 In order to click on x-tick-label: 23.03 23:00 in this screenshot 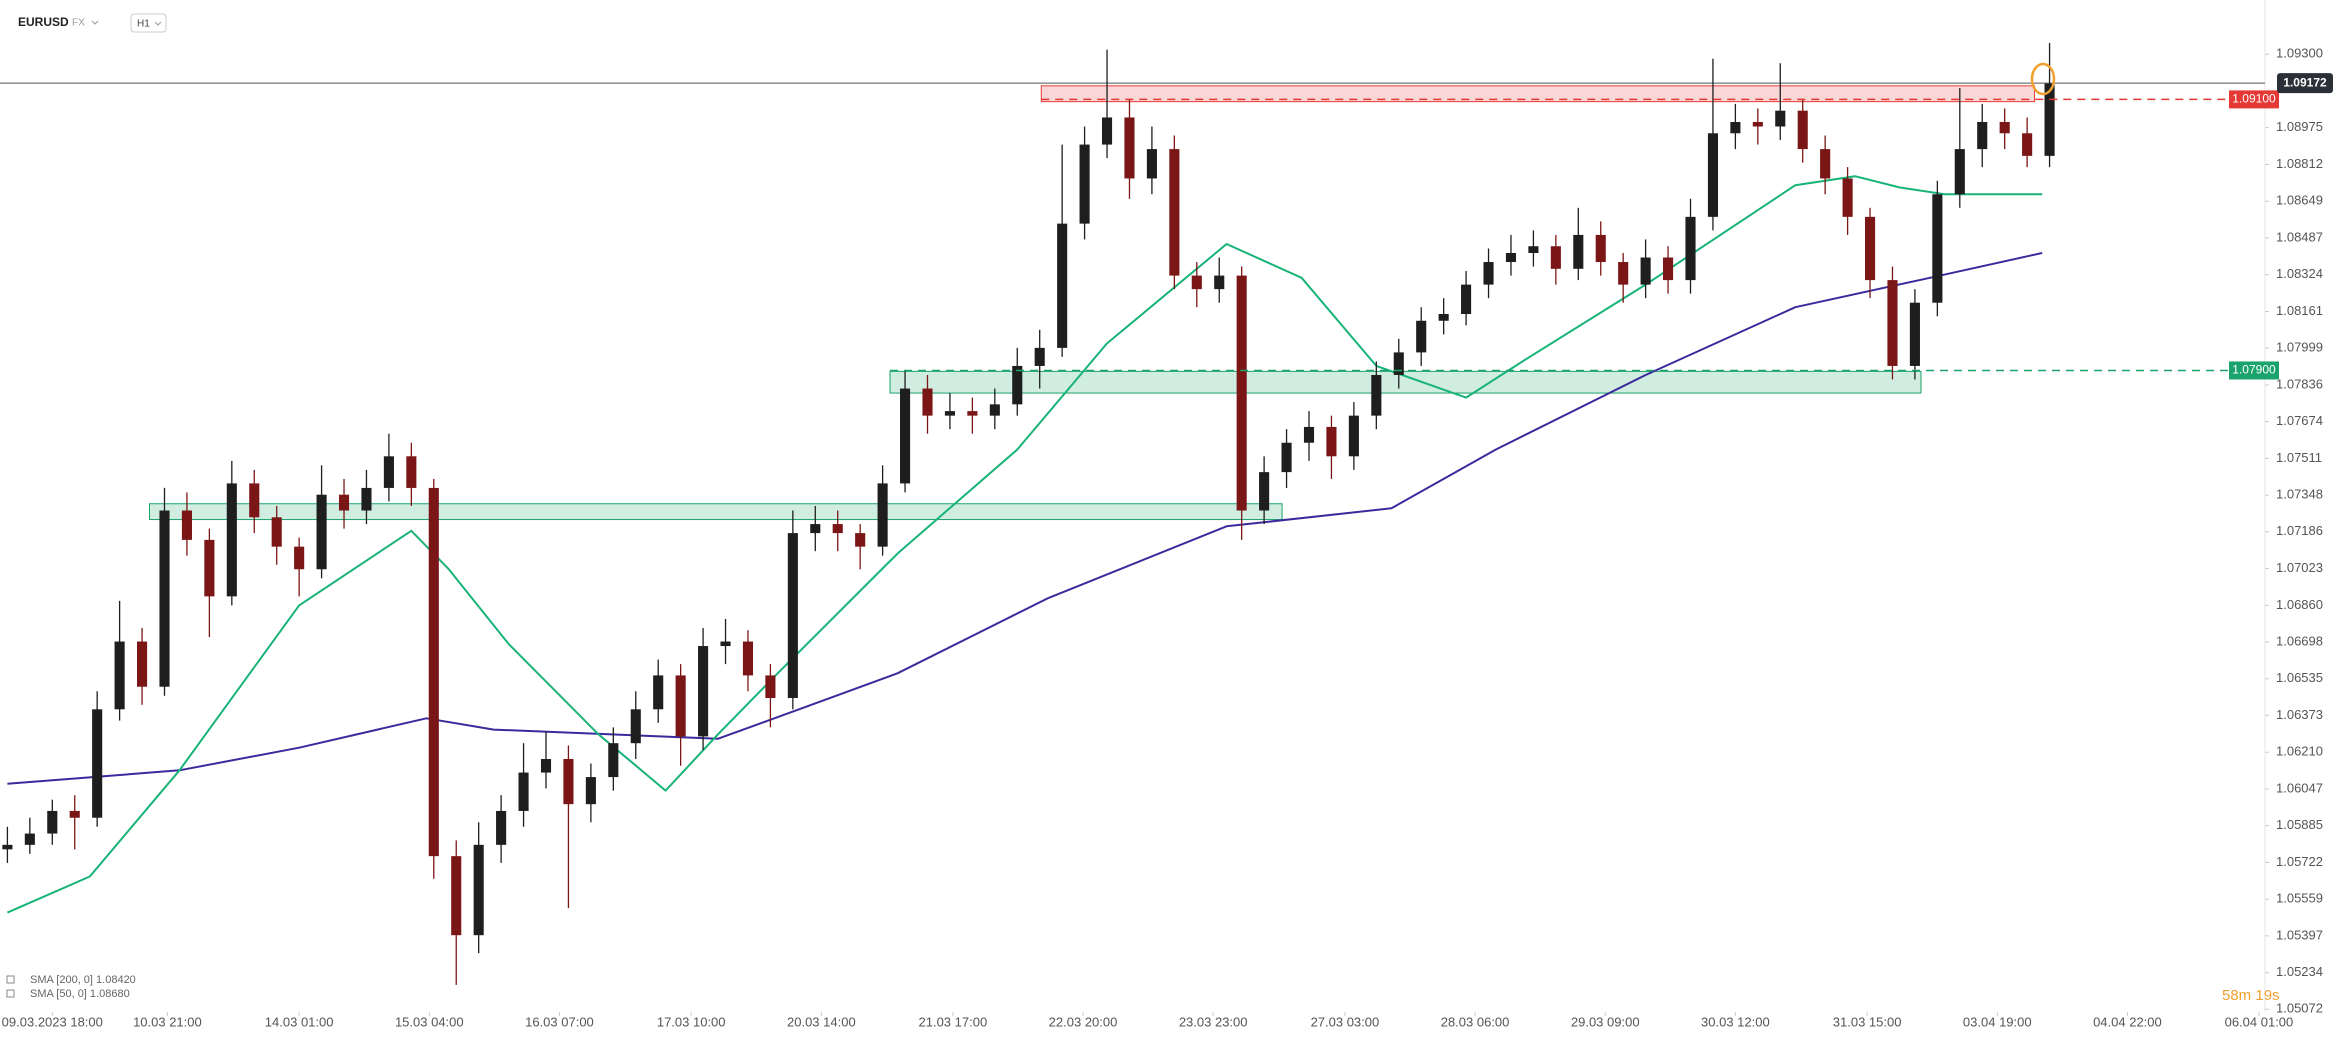, I will do `click(1213, 1021)`.